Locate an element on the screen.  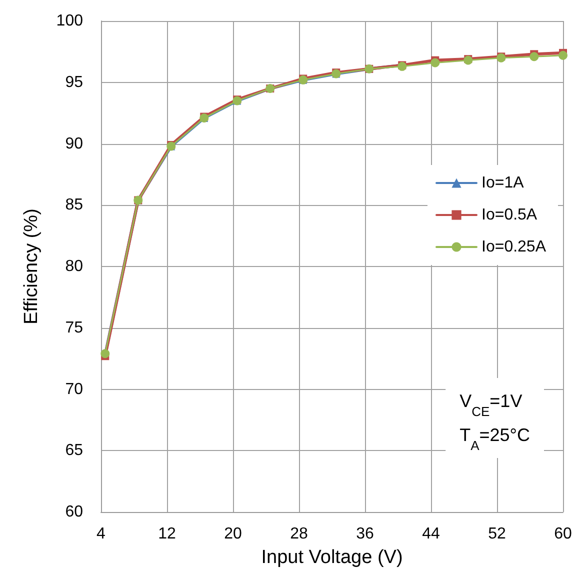
y-axis-title: Efficiency (%) is located at coordinates (31, 266).